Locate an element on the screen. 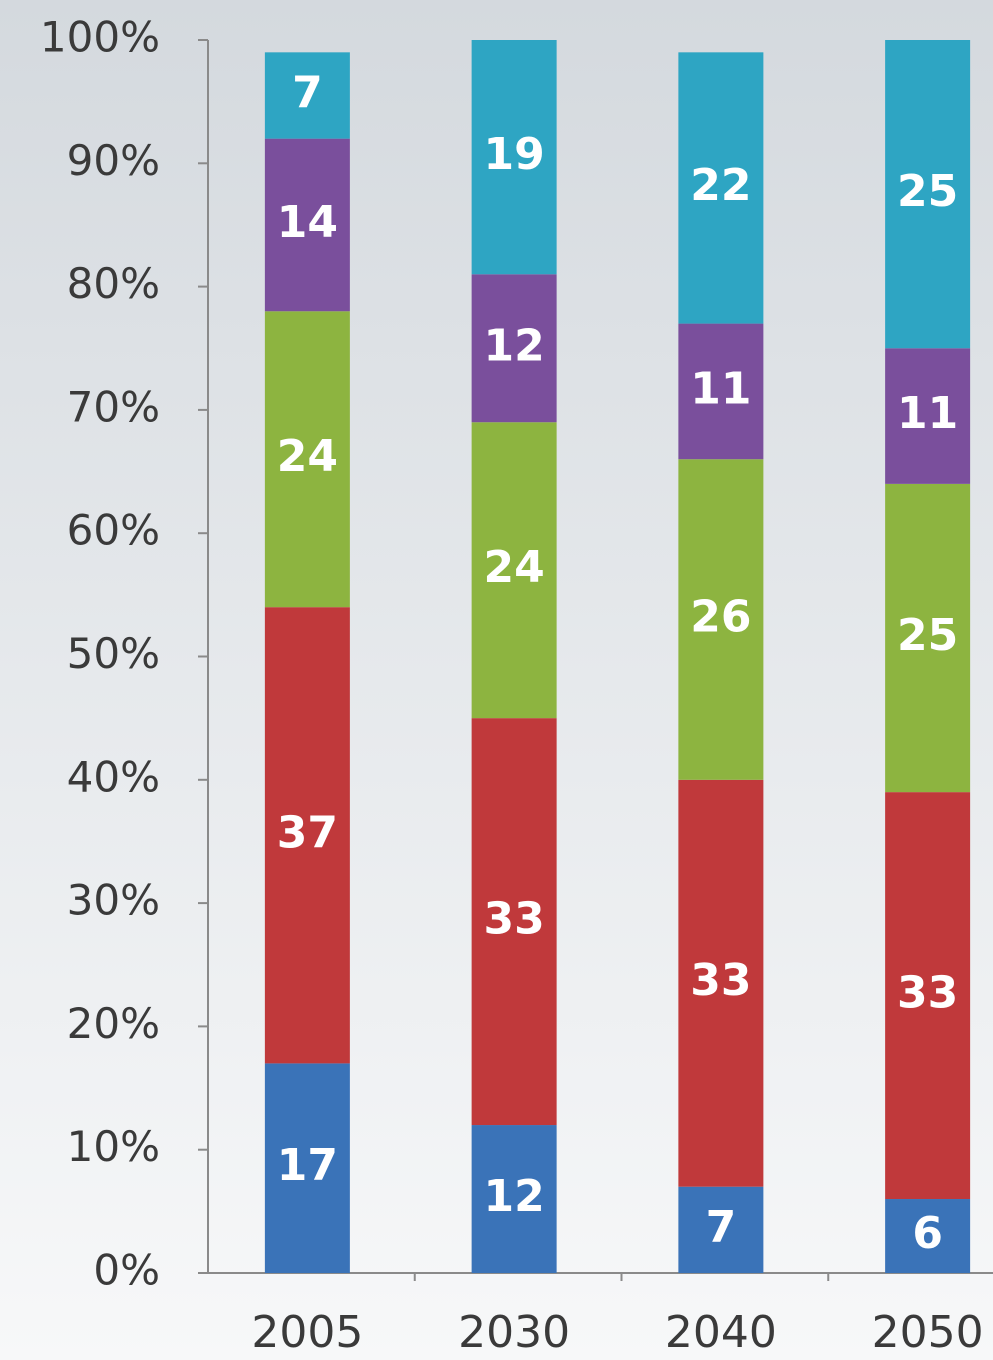 This screenshot has height=1360, width=993. value-label: 6 is located at coordinates (927, 1233).